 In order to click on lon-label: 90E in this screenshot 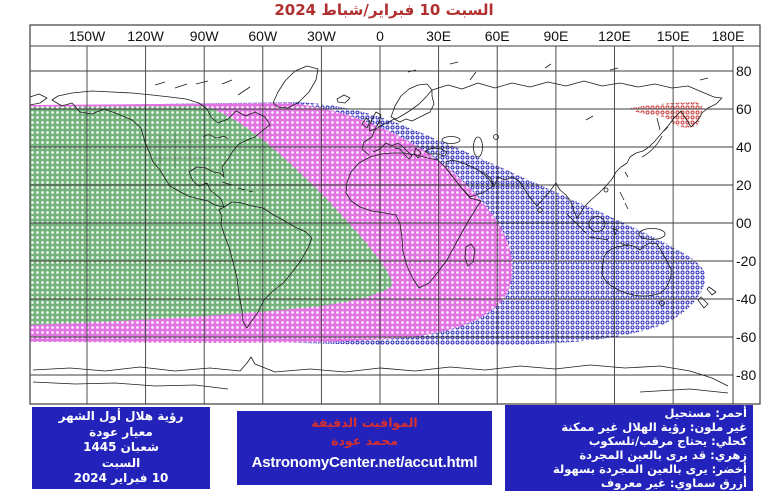, I will do `click(555, 36)`.